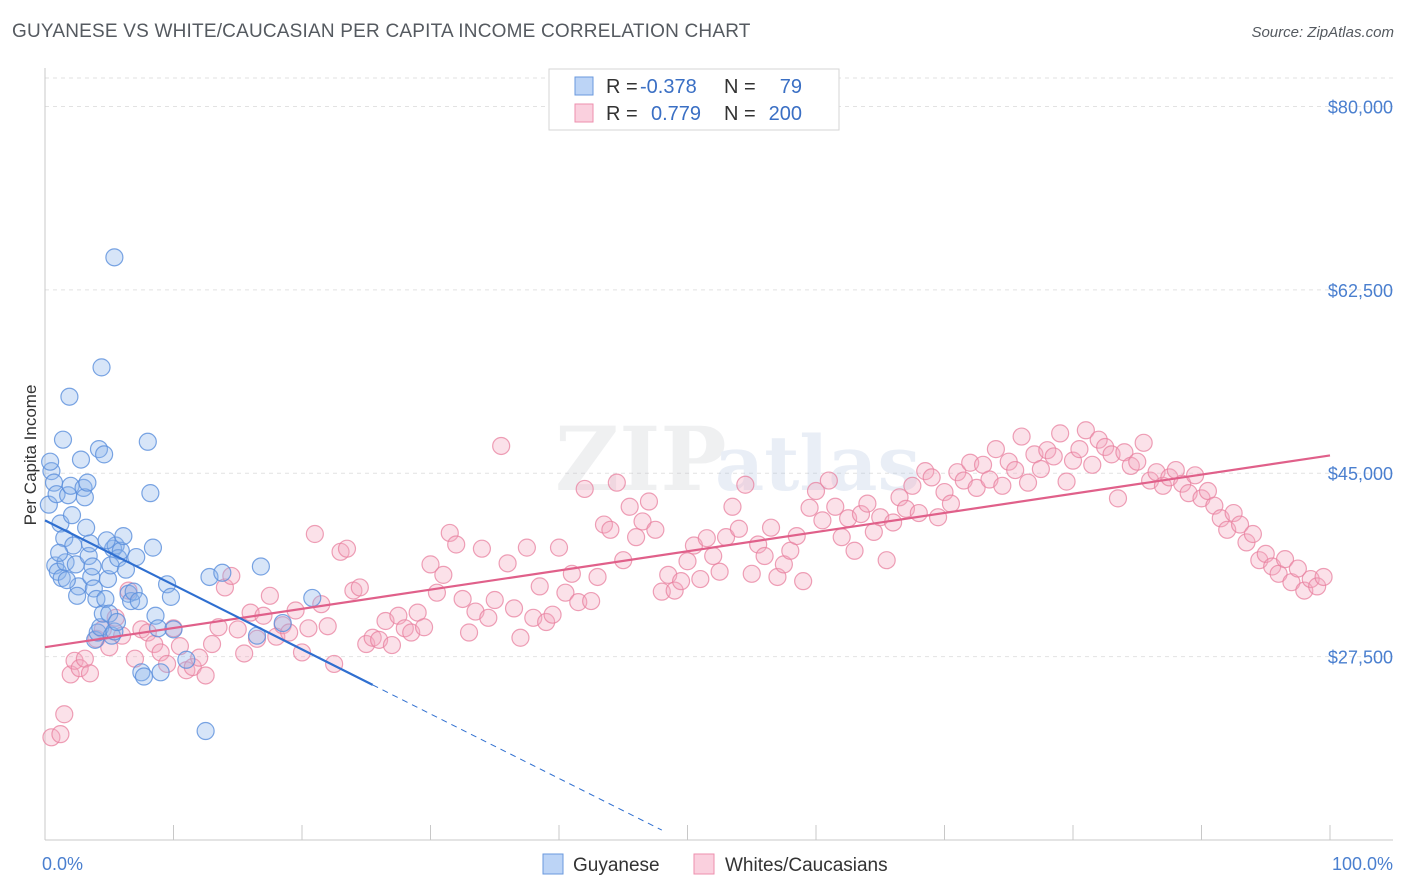 The image size is (1406, 892). I want to click on bottom-legend-swatch-whites, so click(704, 864).